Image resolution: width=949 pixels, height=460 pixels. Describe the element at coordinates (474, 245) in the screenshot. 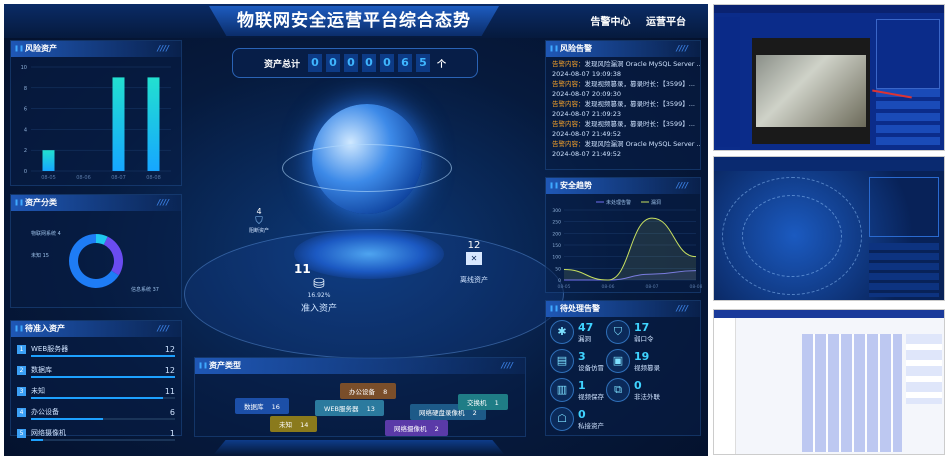

I see `offline-count: 12` at that location.